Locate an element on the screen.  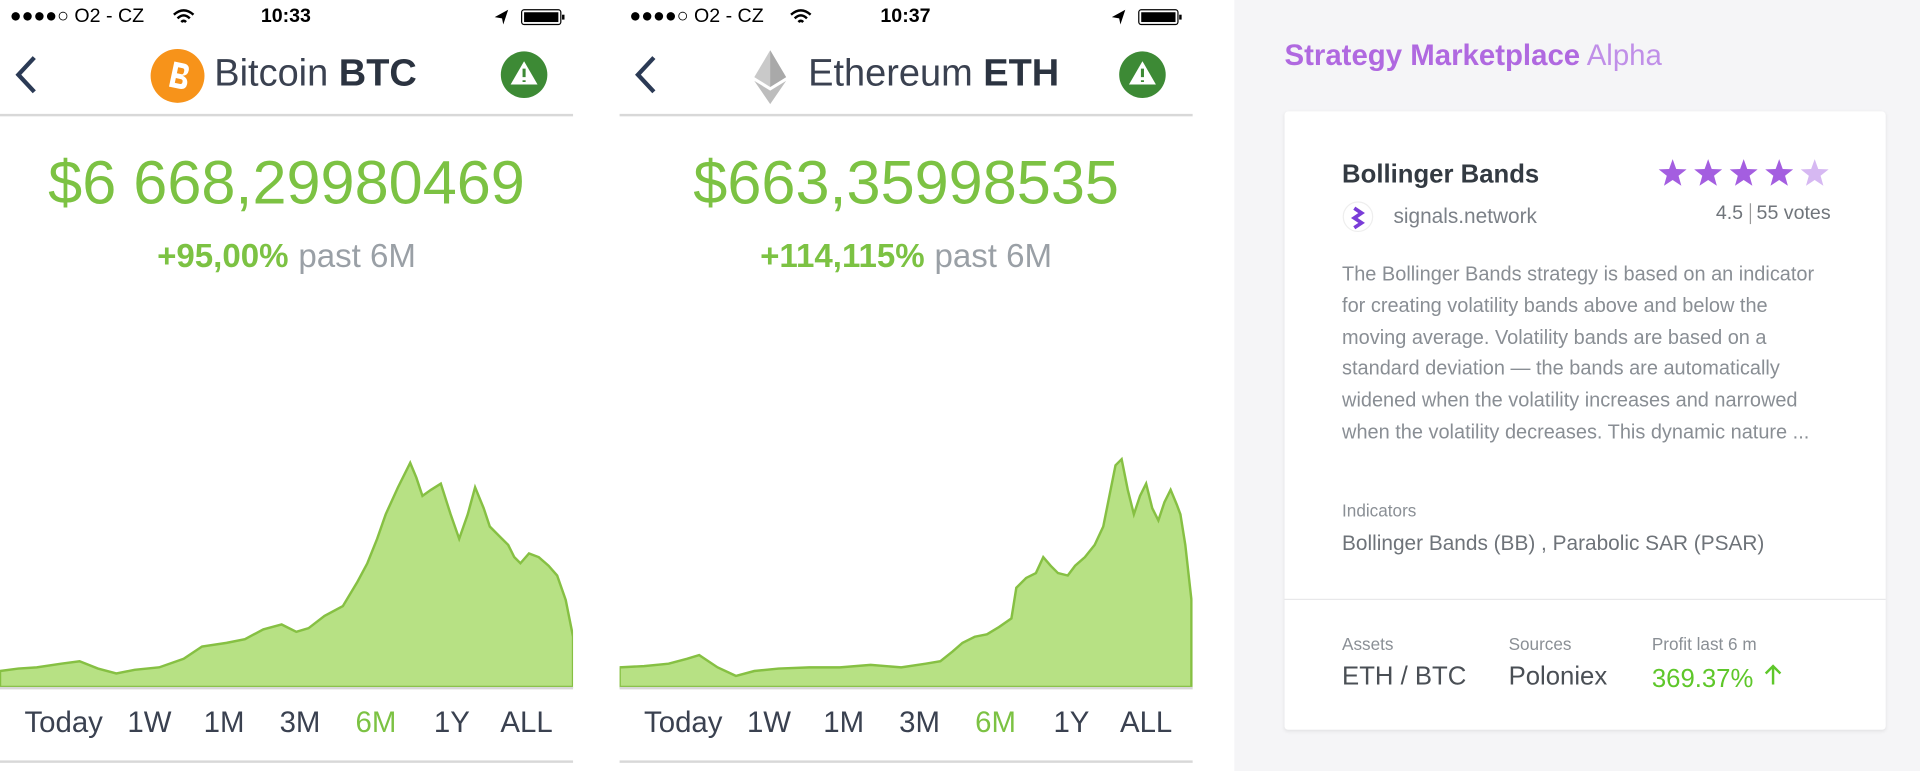
coin-title: Bitcoin BTC is located at coordinates (315, 73).